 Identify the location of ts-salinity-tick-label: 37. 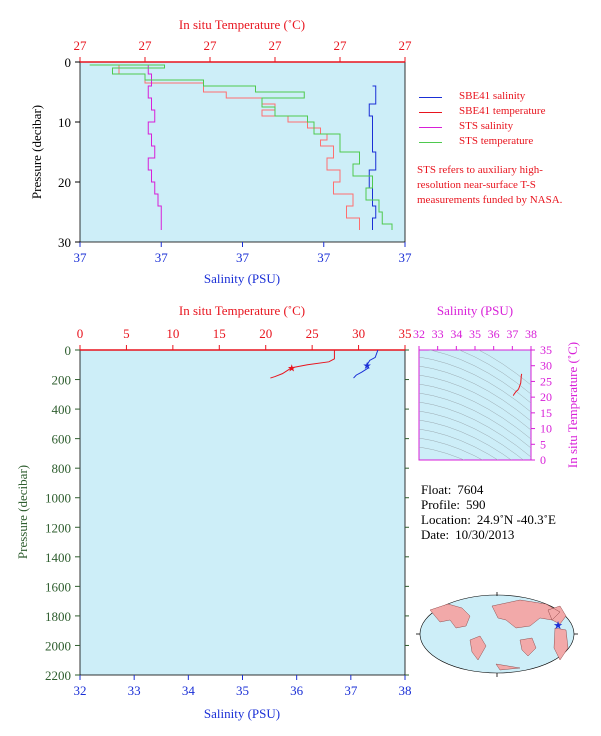
(512, 334).